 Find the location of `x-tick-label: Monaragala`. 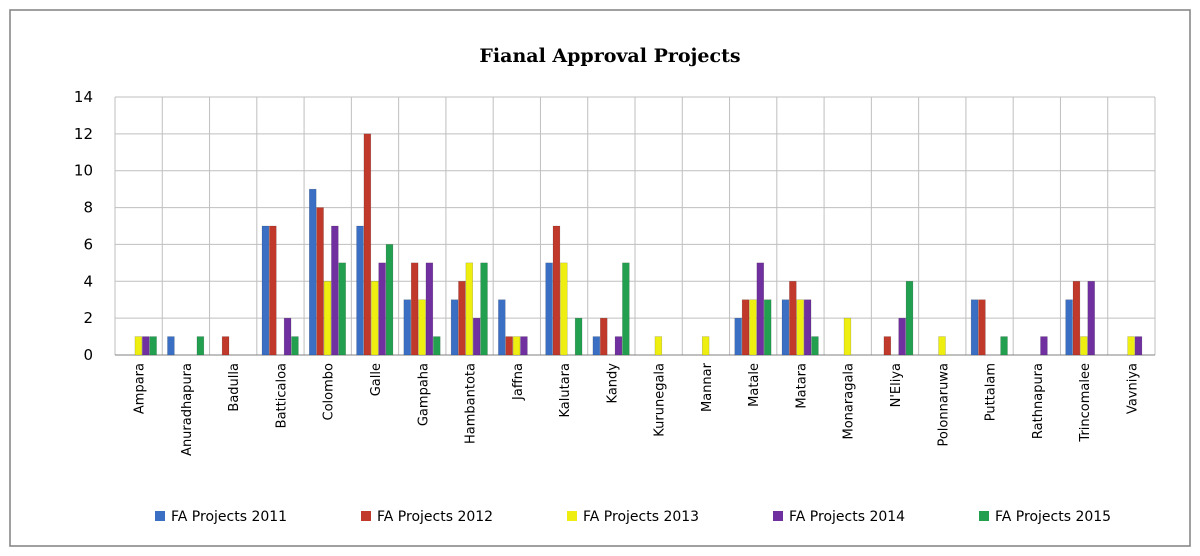

x-tick-label: Monaragala is located at coordinates (849, 401).